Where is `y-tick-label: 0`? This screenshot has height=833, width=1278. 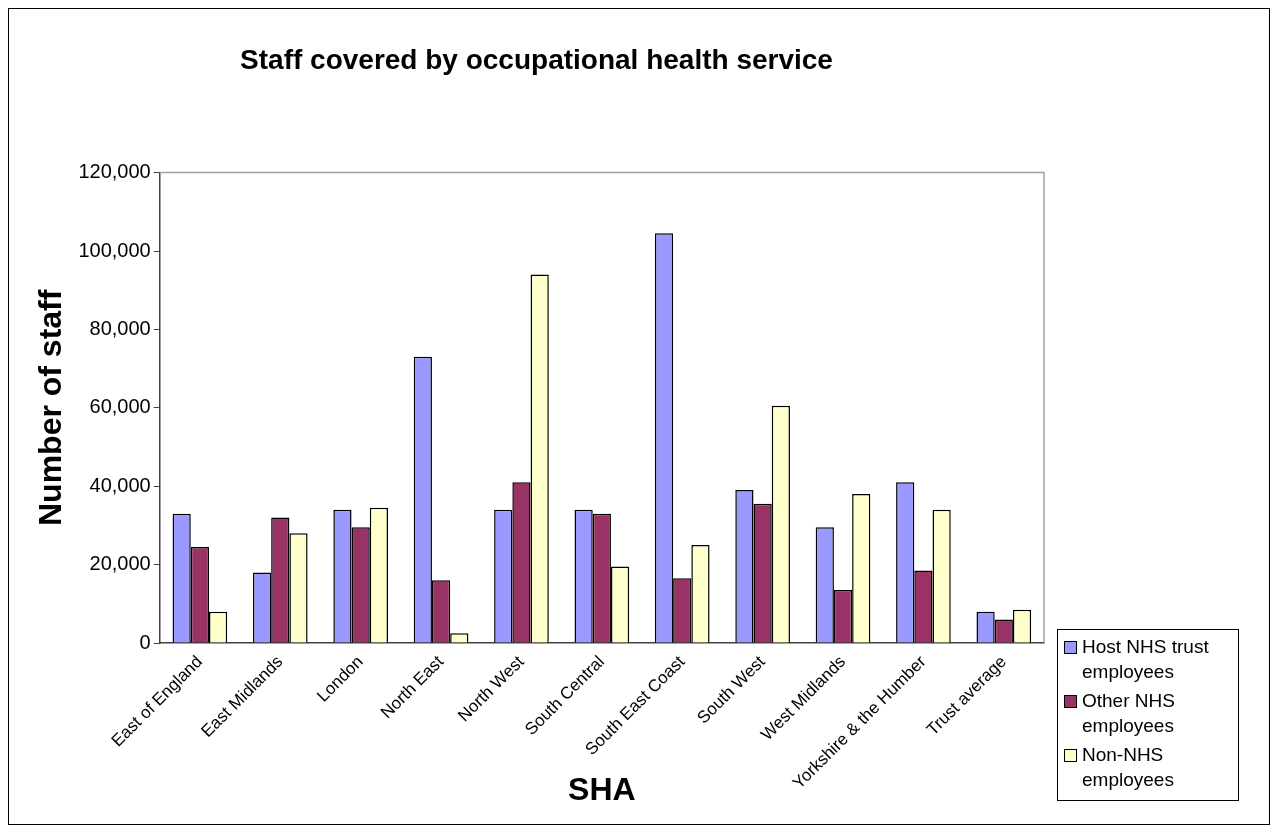 y-tick-label: 0 is located at coordinates (145, 641).